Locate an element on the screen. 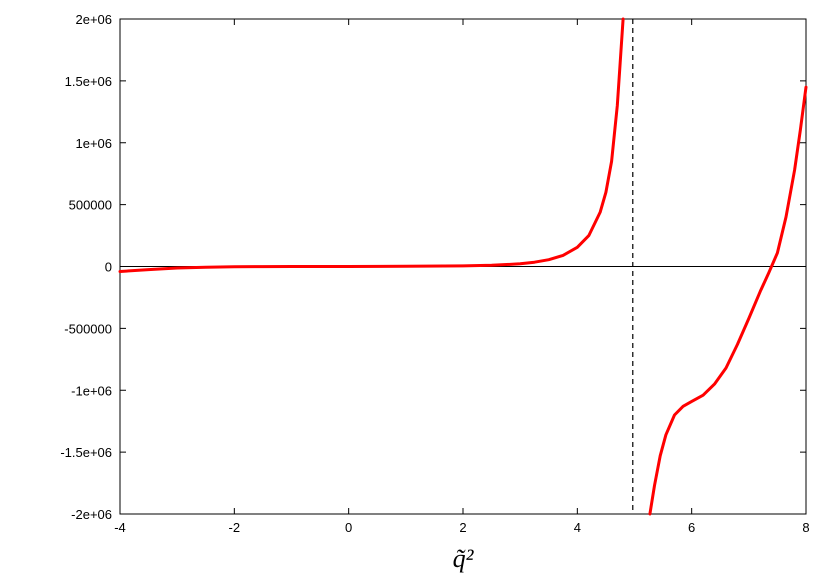  x-tick-label: 2 is located at coordinates (462, 527).